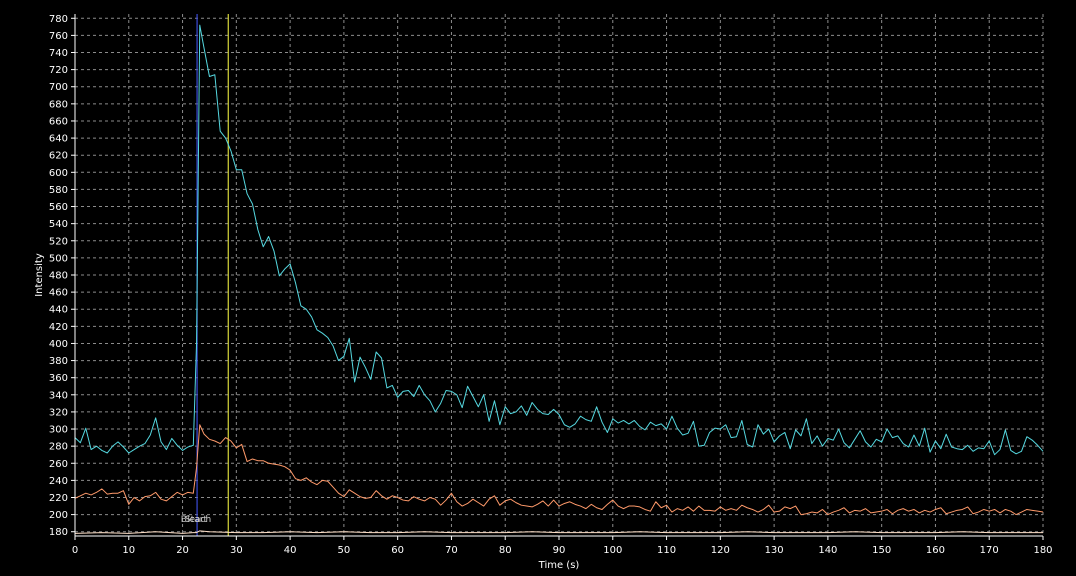  Describe the element at coordinates (58, 395) in the screenshot. I see `y-tick-label: 340` at that location.